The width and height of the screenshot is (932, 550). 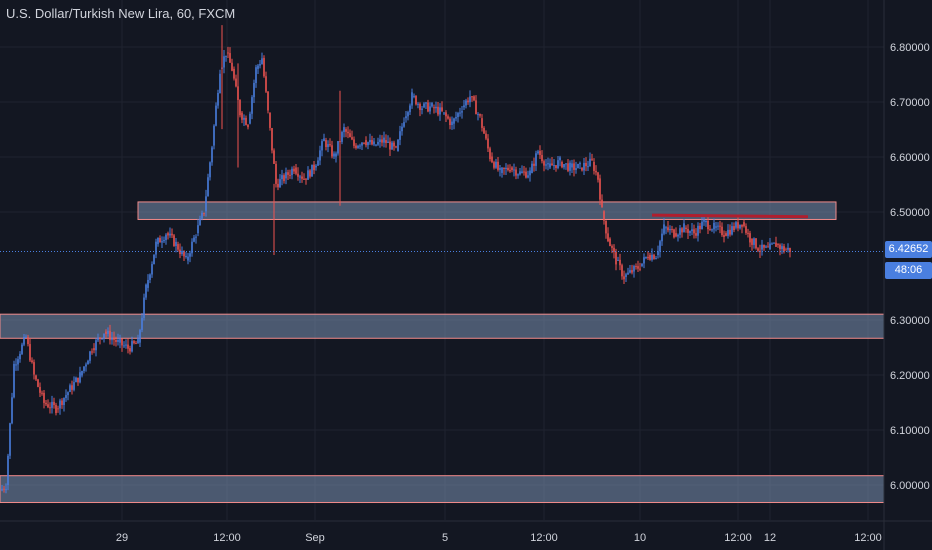 What do you see at coordinates (770, 538) in the screenshot?
I see `x-tick-label: 12` at bounding box center [770, 538].